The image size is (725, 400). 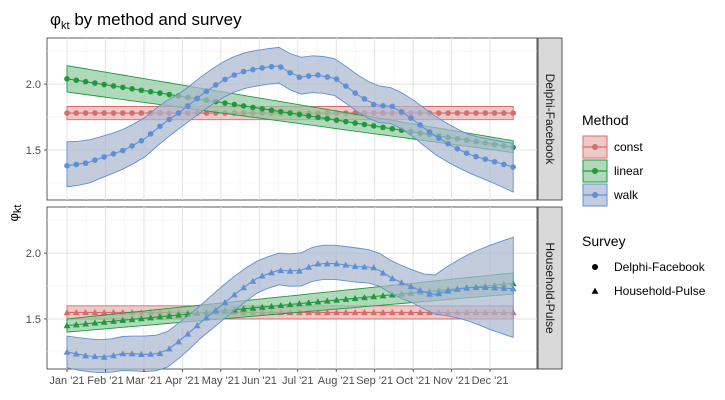 I want to click on legend-survey: Survey Delphi-Facebook Household-Pulse, so click(x=644, y=265).